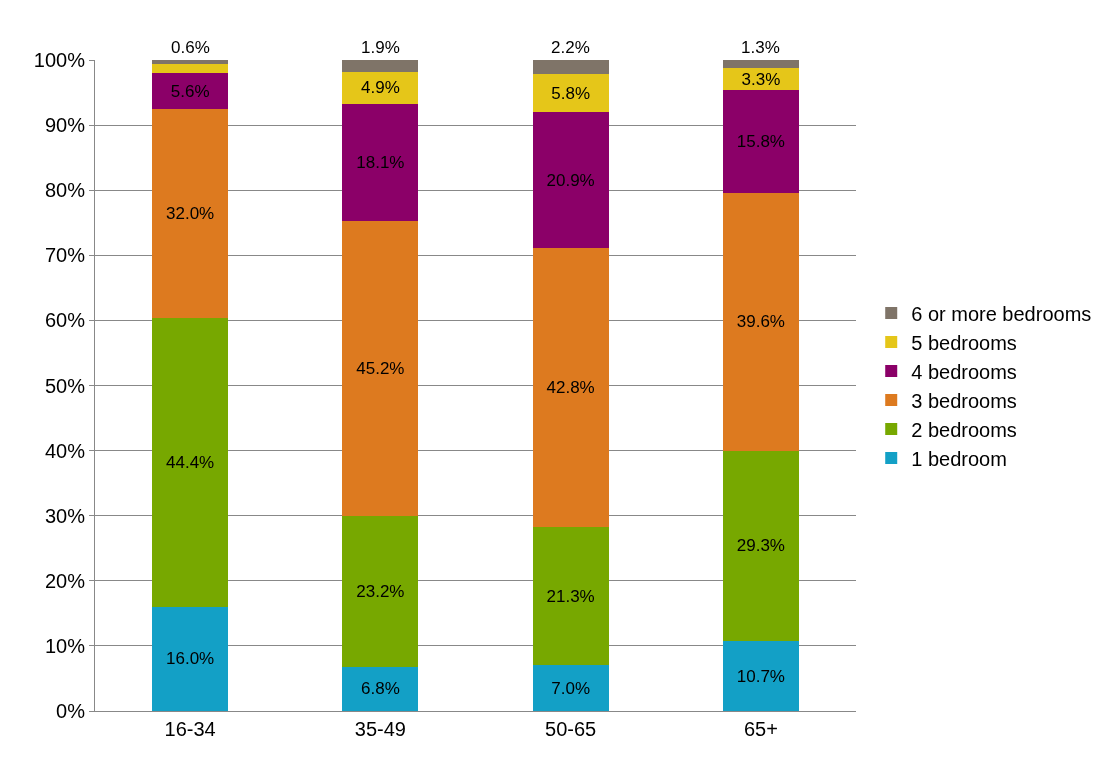  Describe the element at coordinates (65, 450) in the screenshot. I see `y-tick-label: 40%` at that location.